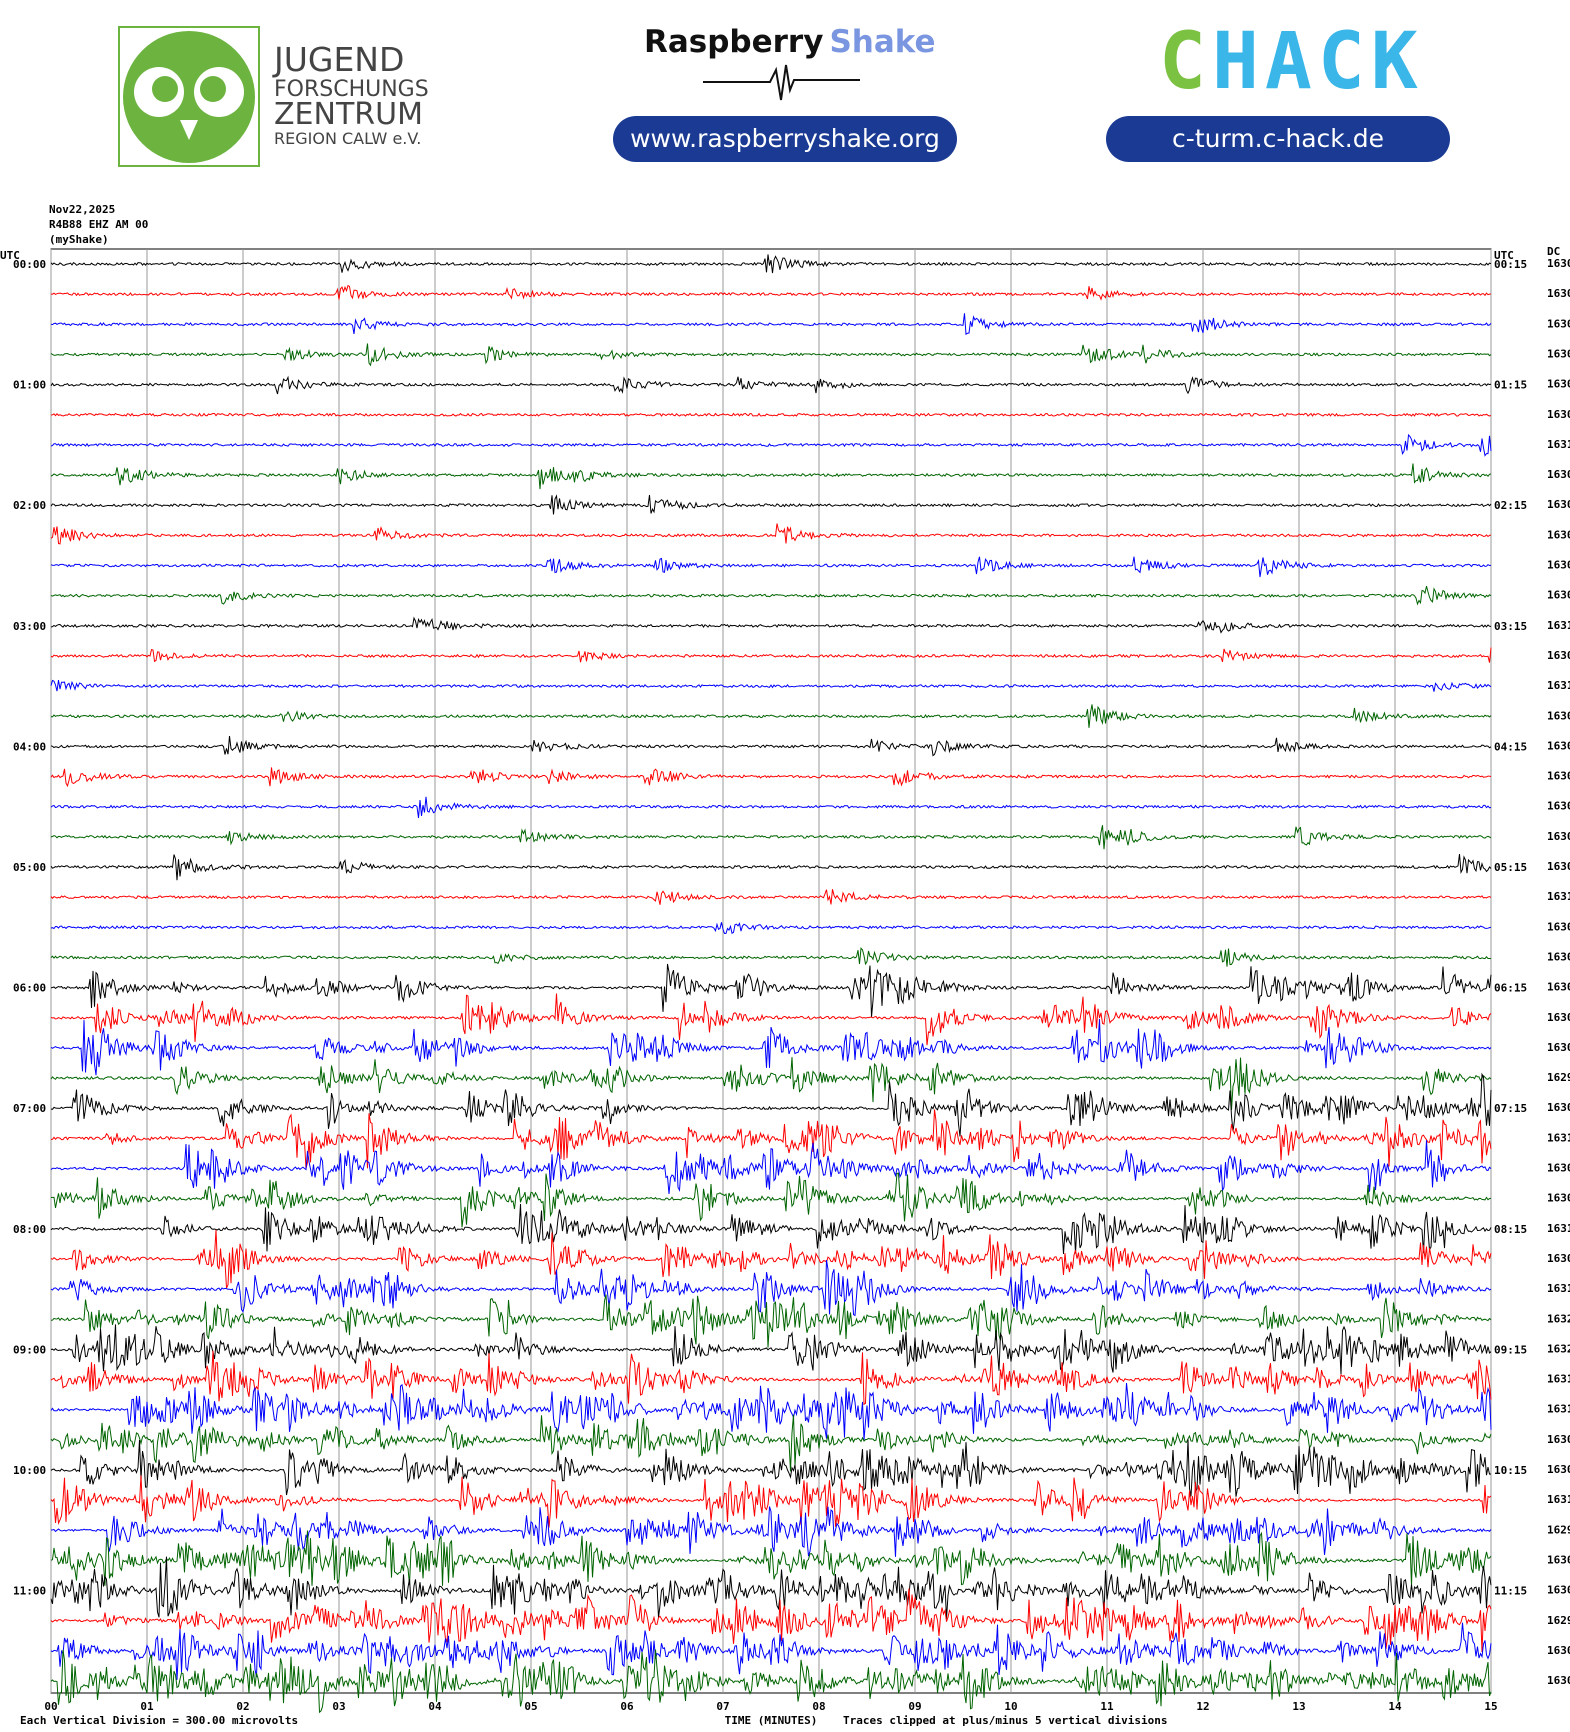 The image size is (1570, 1732). I want to click on dc-title: DC, so click(1553, 251).